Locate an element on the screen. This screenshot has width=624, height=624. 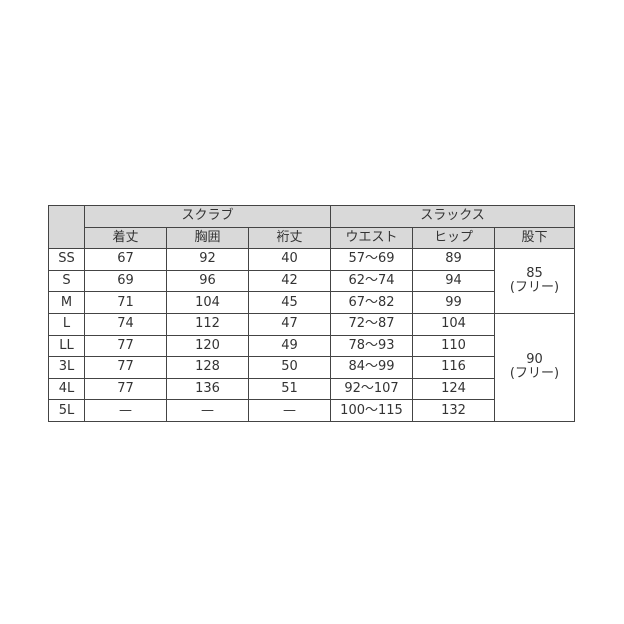
cell-waist: 84〜99 is located at coordinates (371, 367).